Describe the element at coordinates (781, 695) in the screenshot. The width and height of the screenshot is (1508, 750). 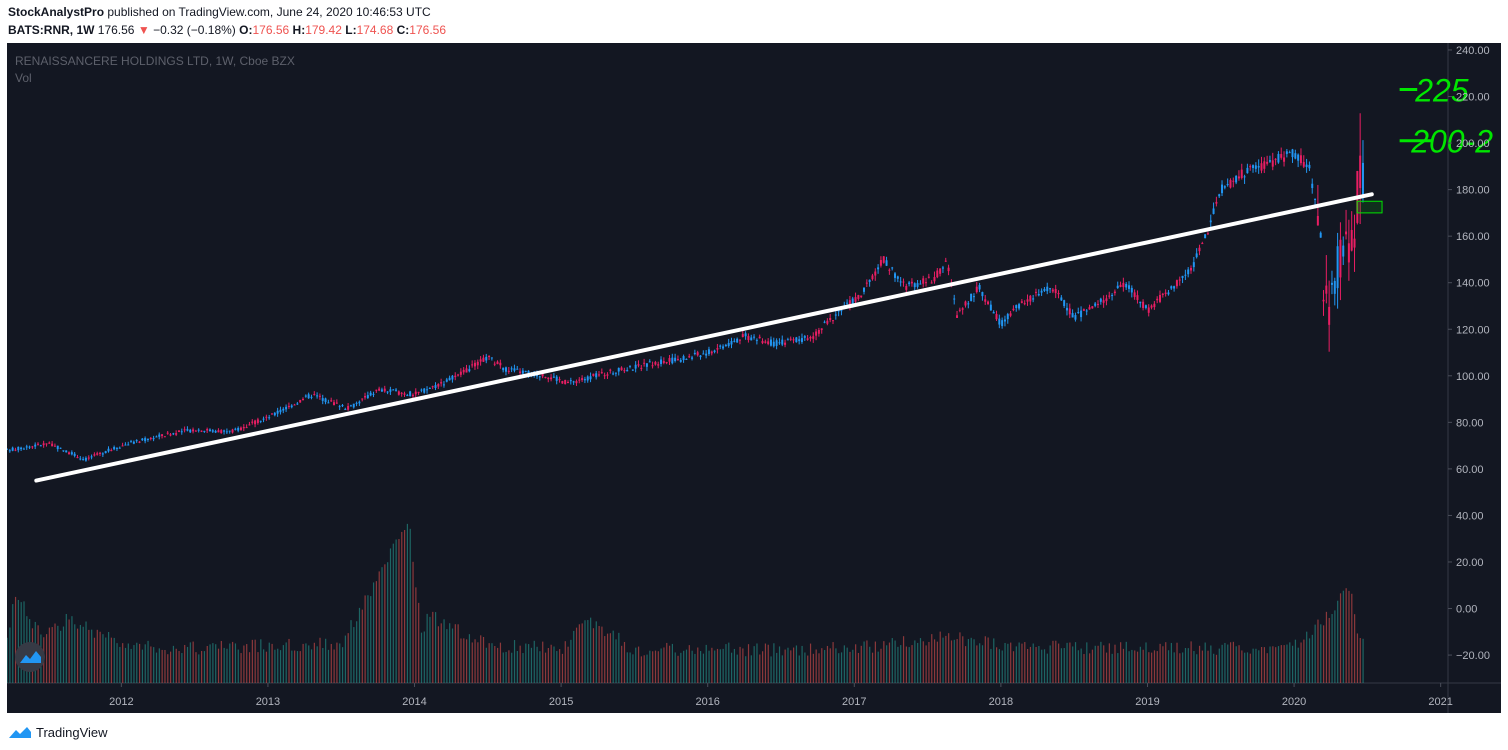
I see `time-axis: 2012 2013 2014 2015 2016 2017 2018 2019 2020 2021` at that location.